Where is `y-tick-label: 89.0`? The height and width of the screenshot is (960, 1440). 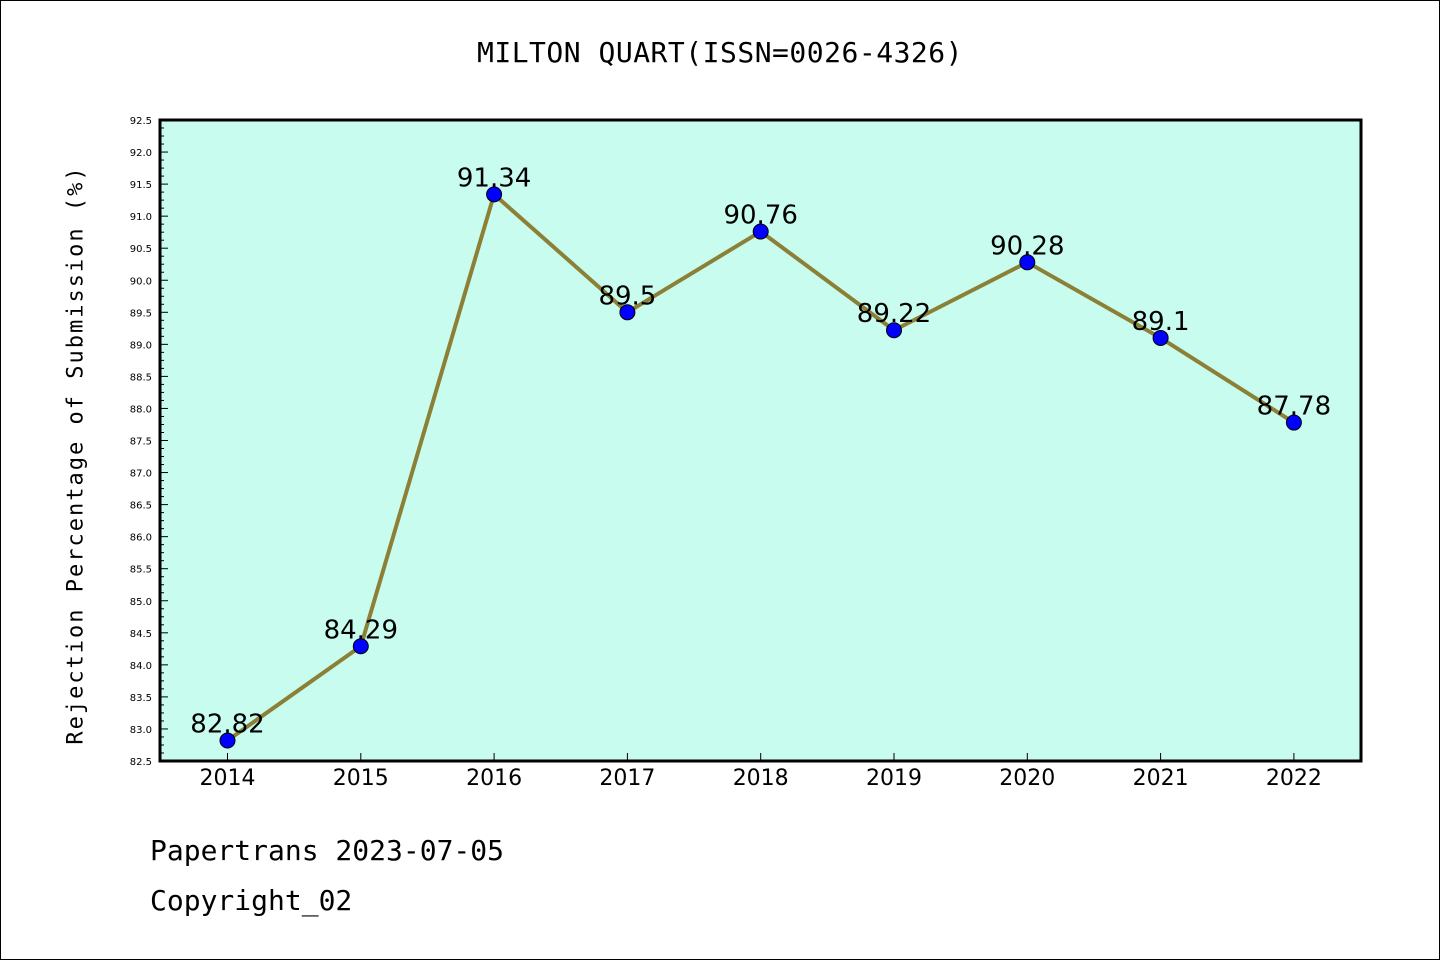
y-tick-label: 89.0 is located at coordinates (141, 345).